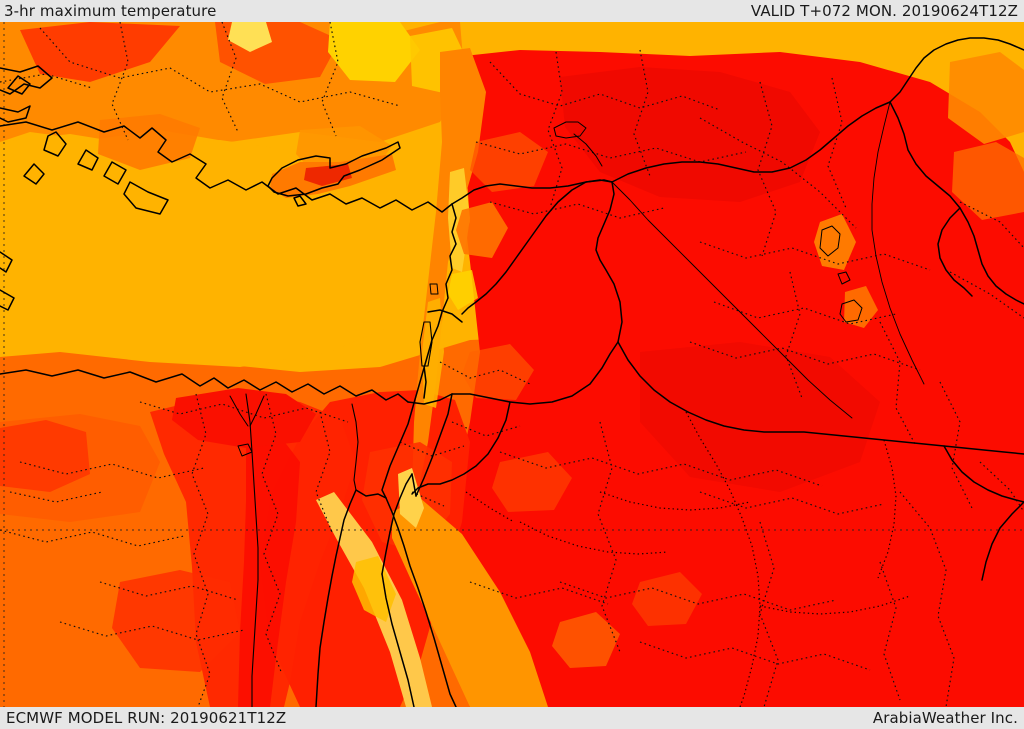 Image resolution: width=1024 pixels, height=729 pixels. Describe the element at coordinates (374, 589) in the screenshot. I see `thermal-patch-redsea-yellow` at that location.